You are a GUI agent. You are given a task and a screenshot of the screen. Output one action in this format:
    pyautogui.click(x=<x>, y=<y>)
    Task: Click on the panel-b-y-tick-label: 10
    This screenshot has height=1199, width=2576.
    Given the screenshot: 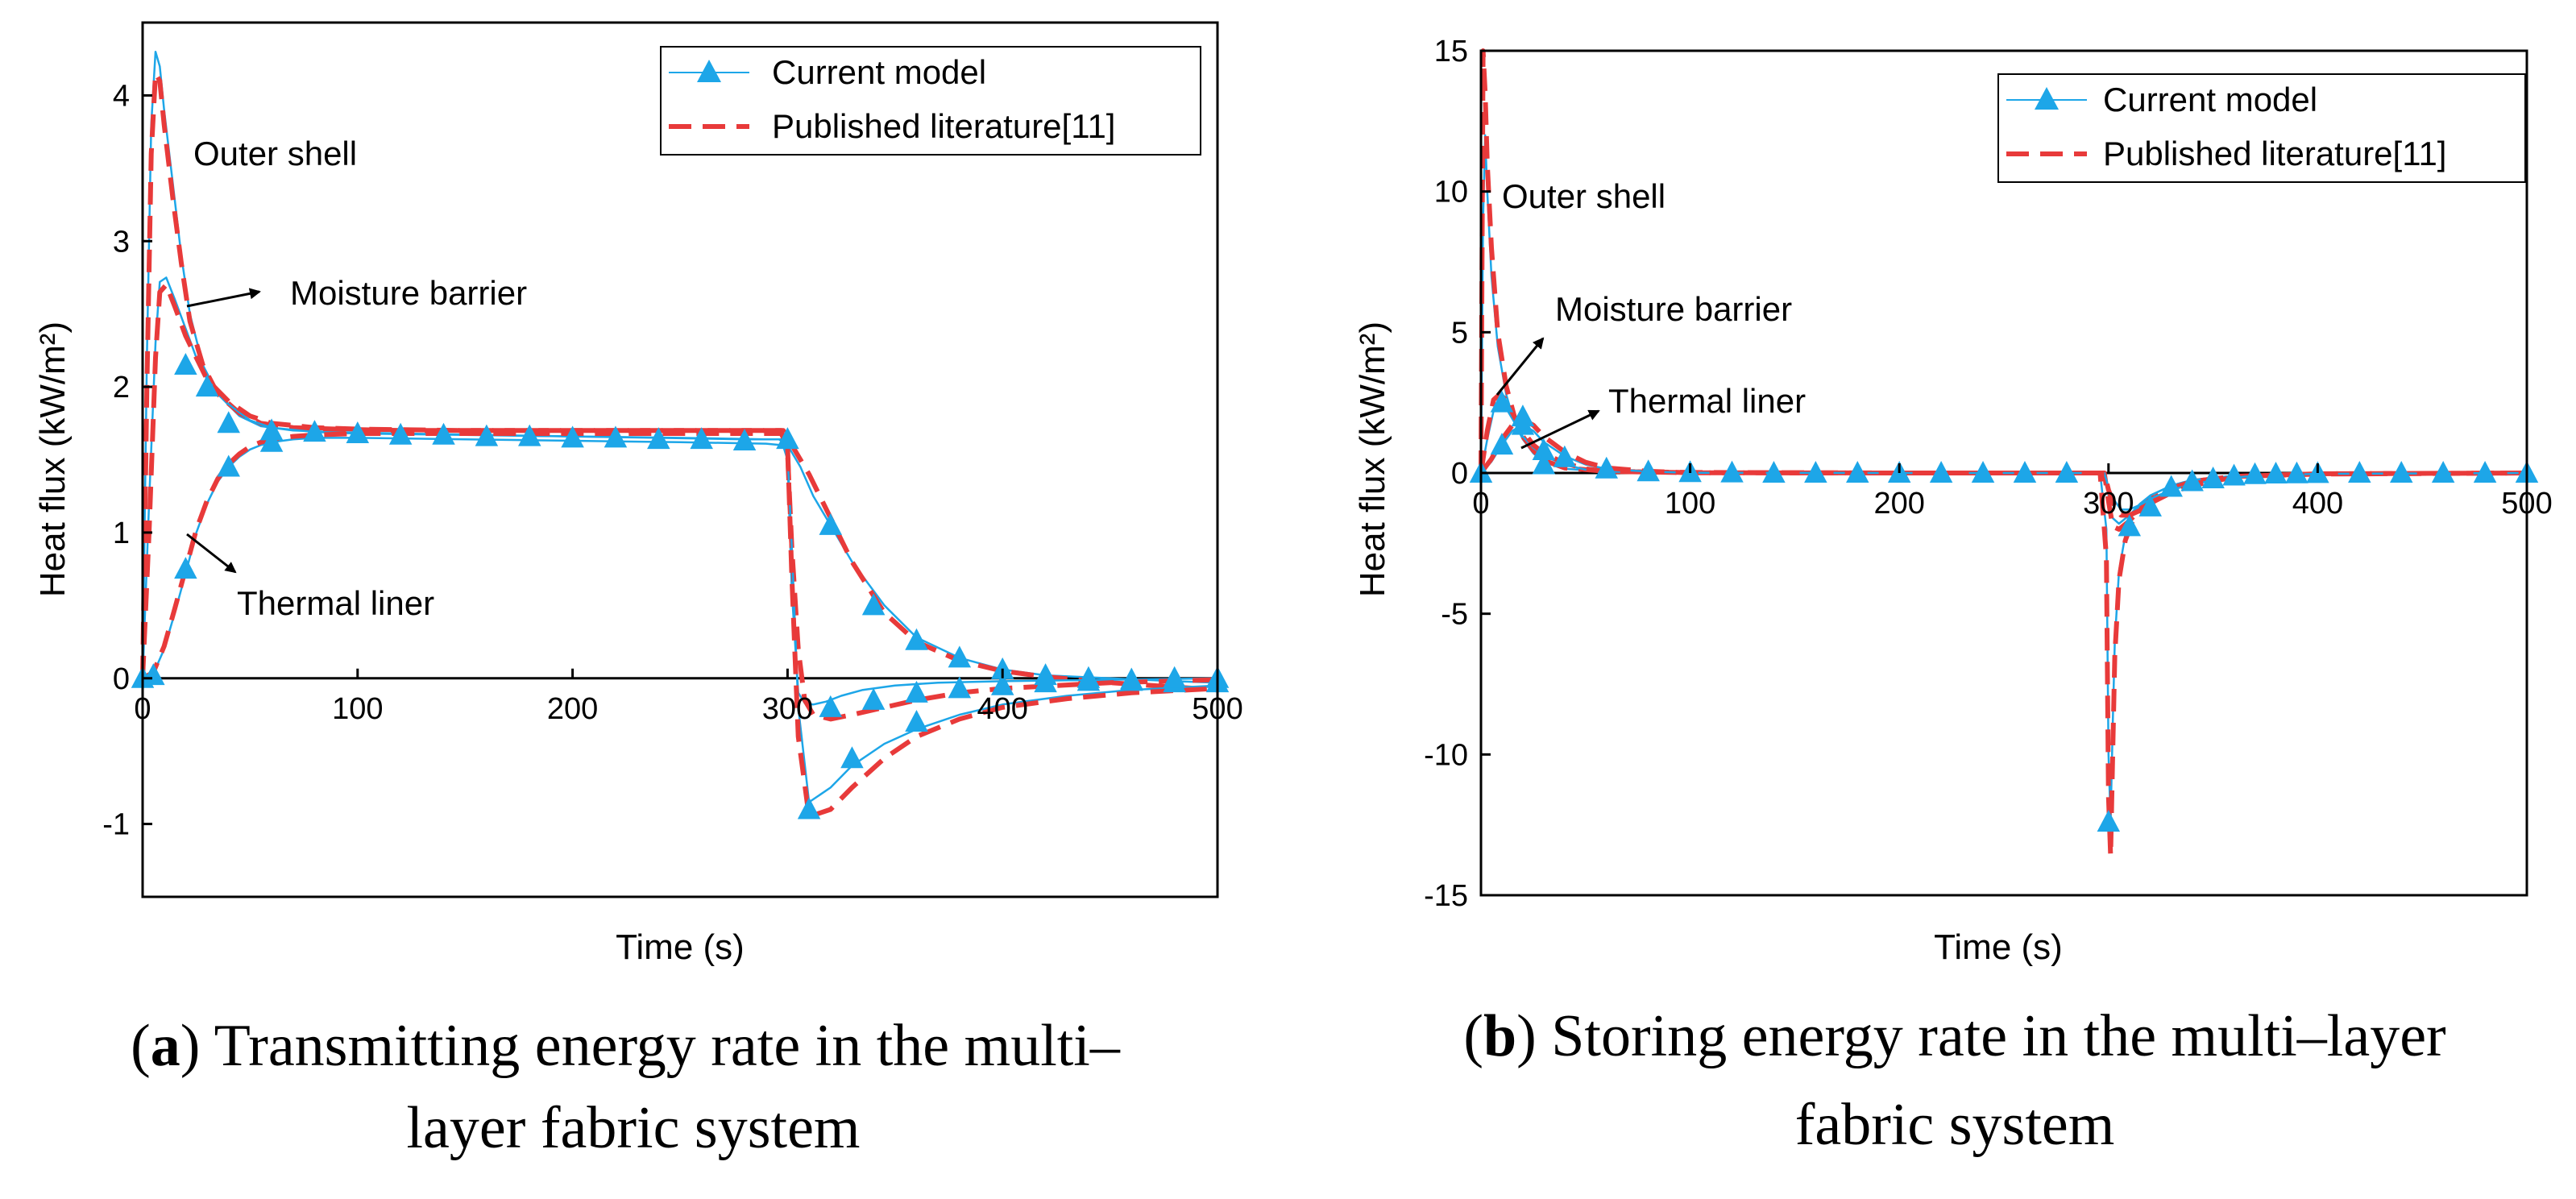 What is the action you would take?
    pyautogui.click(x=1451, y=193)
    